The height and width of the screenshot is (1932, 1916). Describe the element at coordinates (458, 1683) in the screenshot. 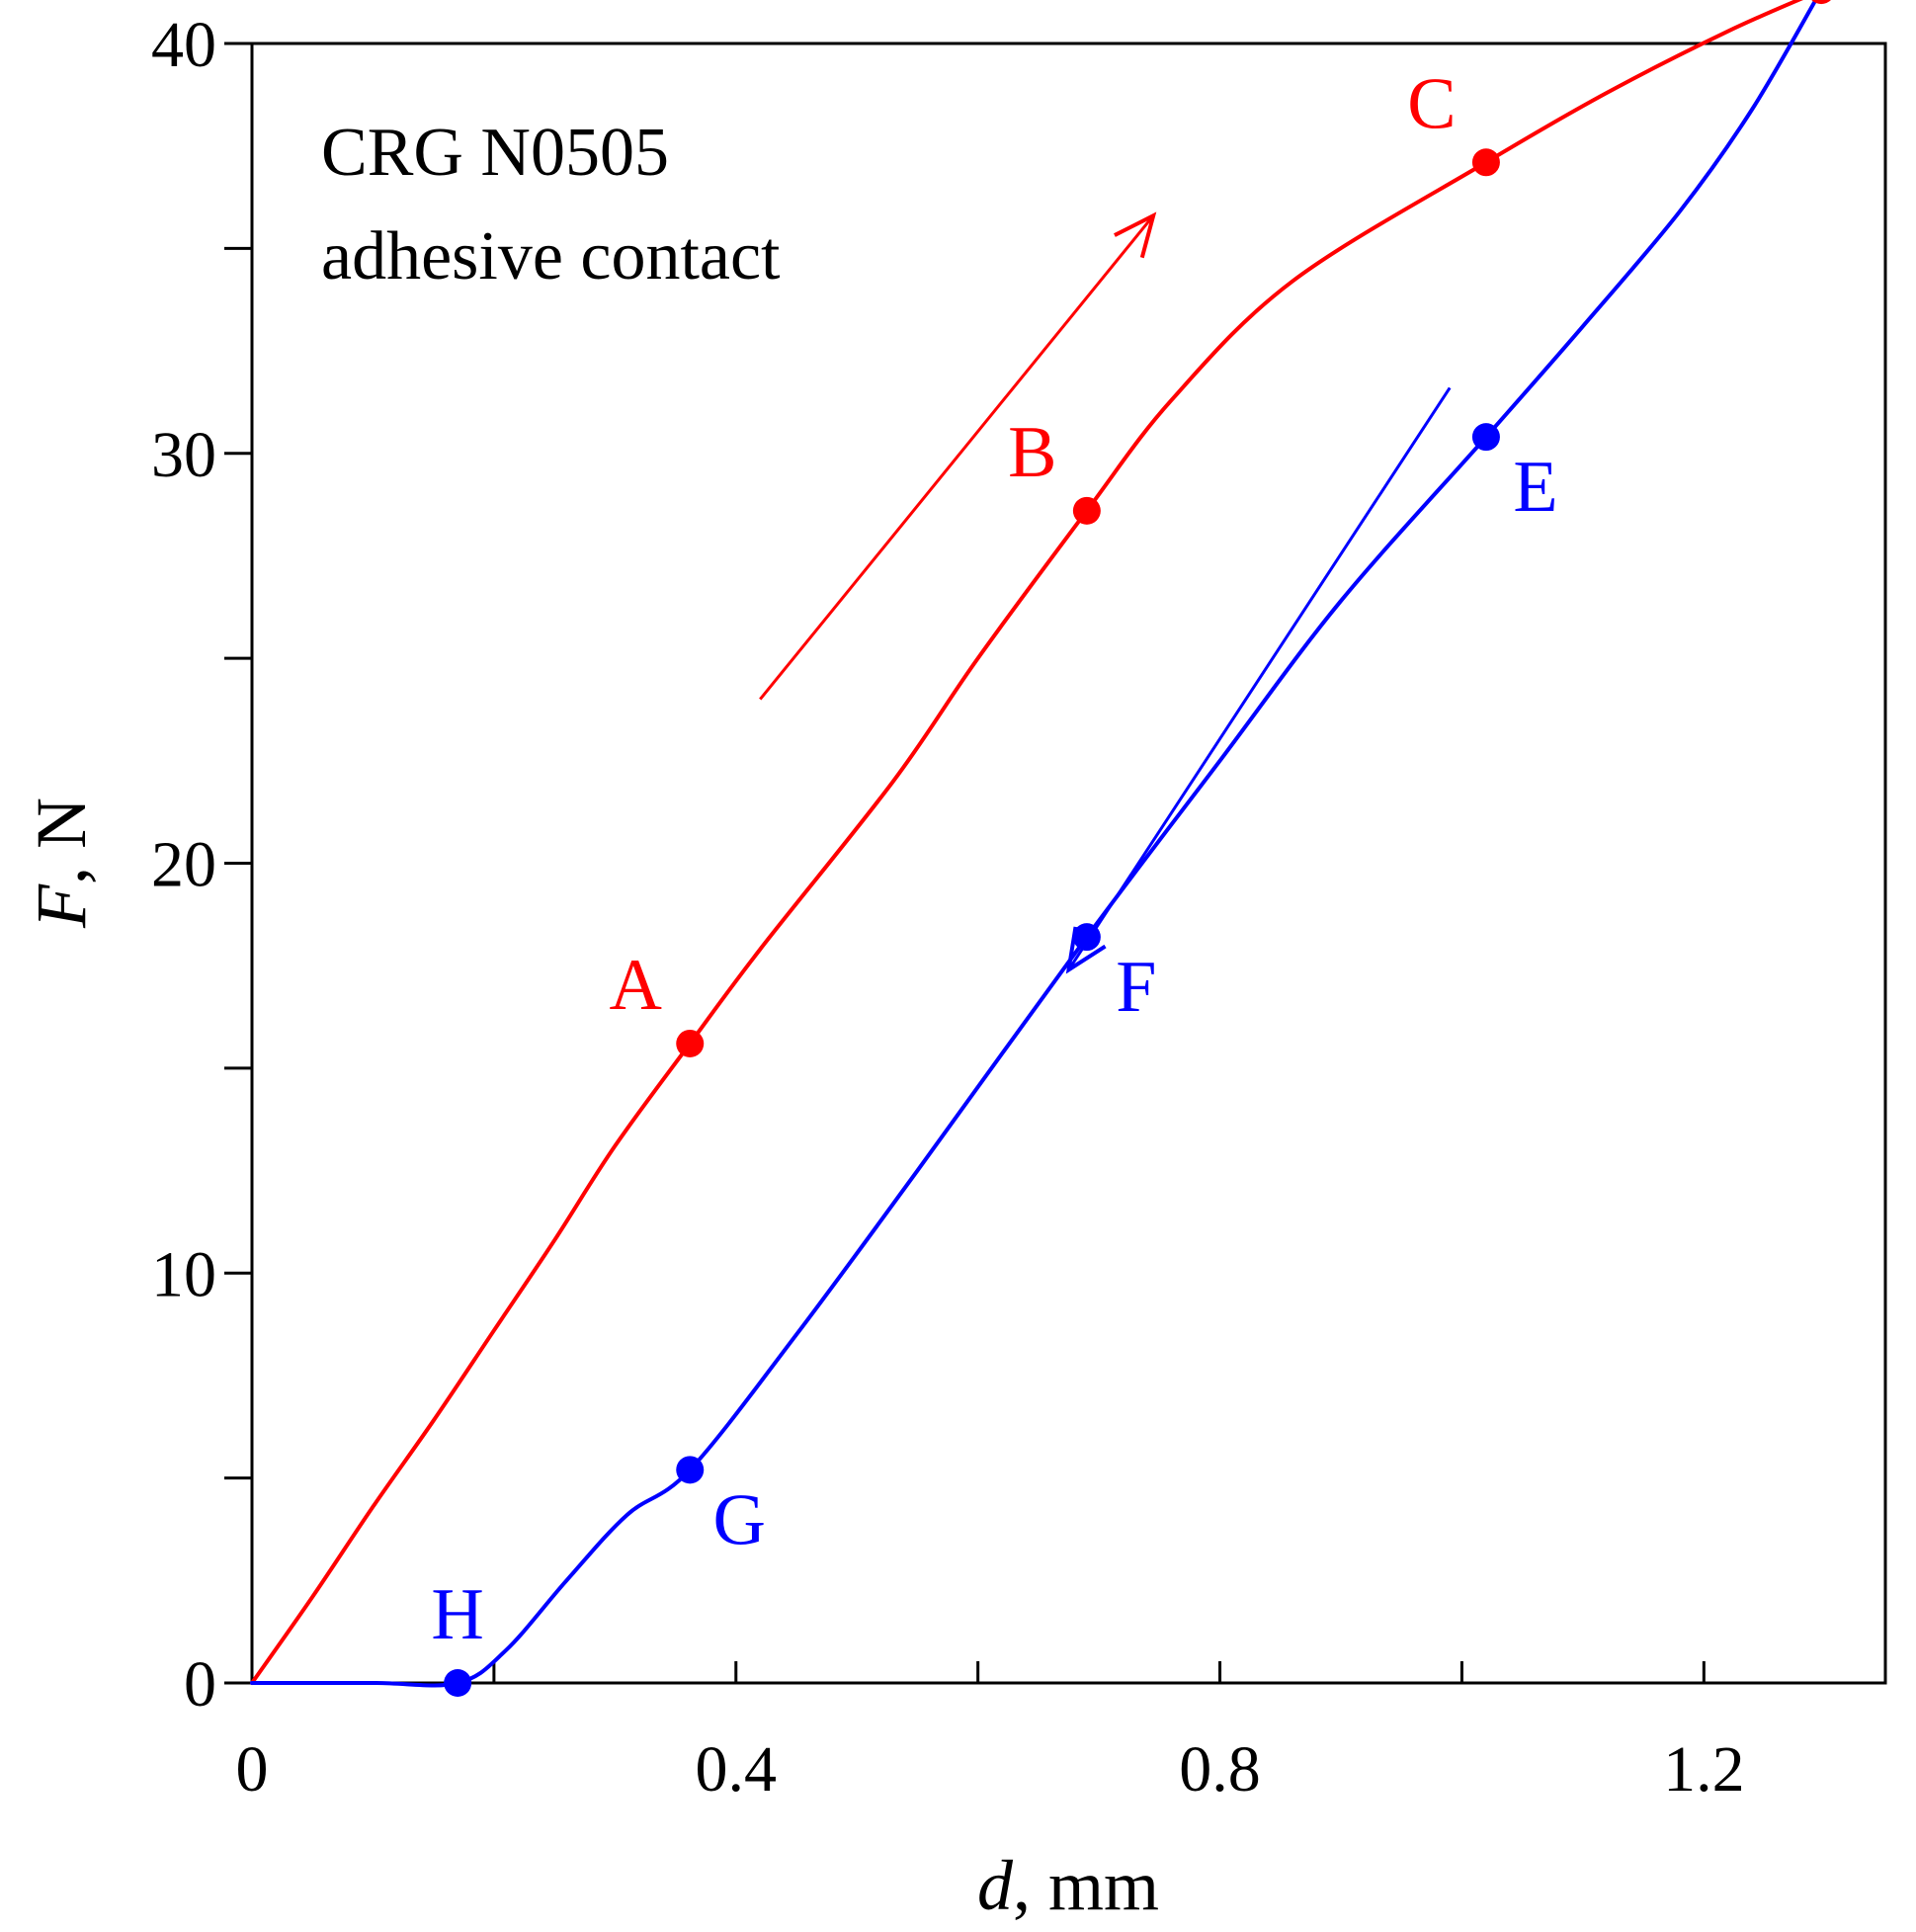

I see `point-h` at that location.